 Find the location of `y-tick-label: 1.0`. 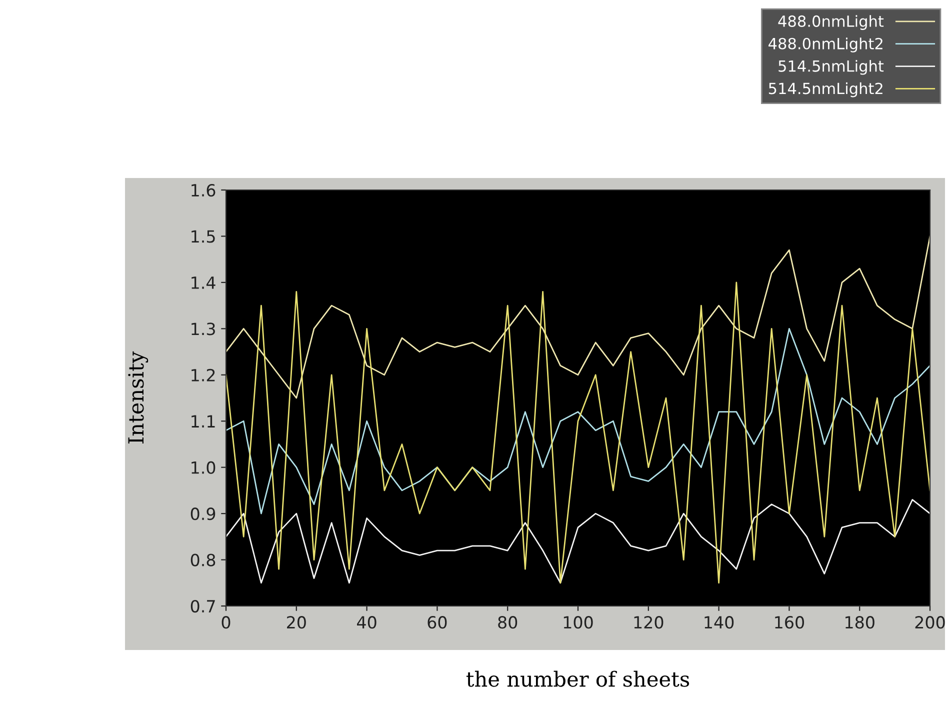

y-tick-label: 1.0 is located at coordinates (204, 467).